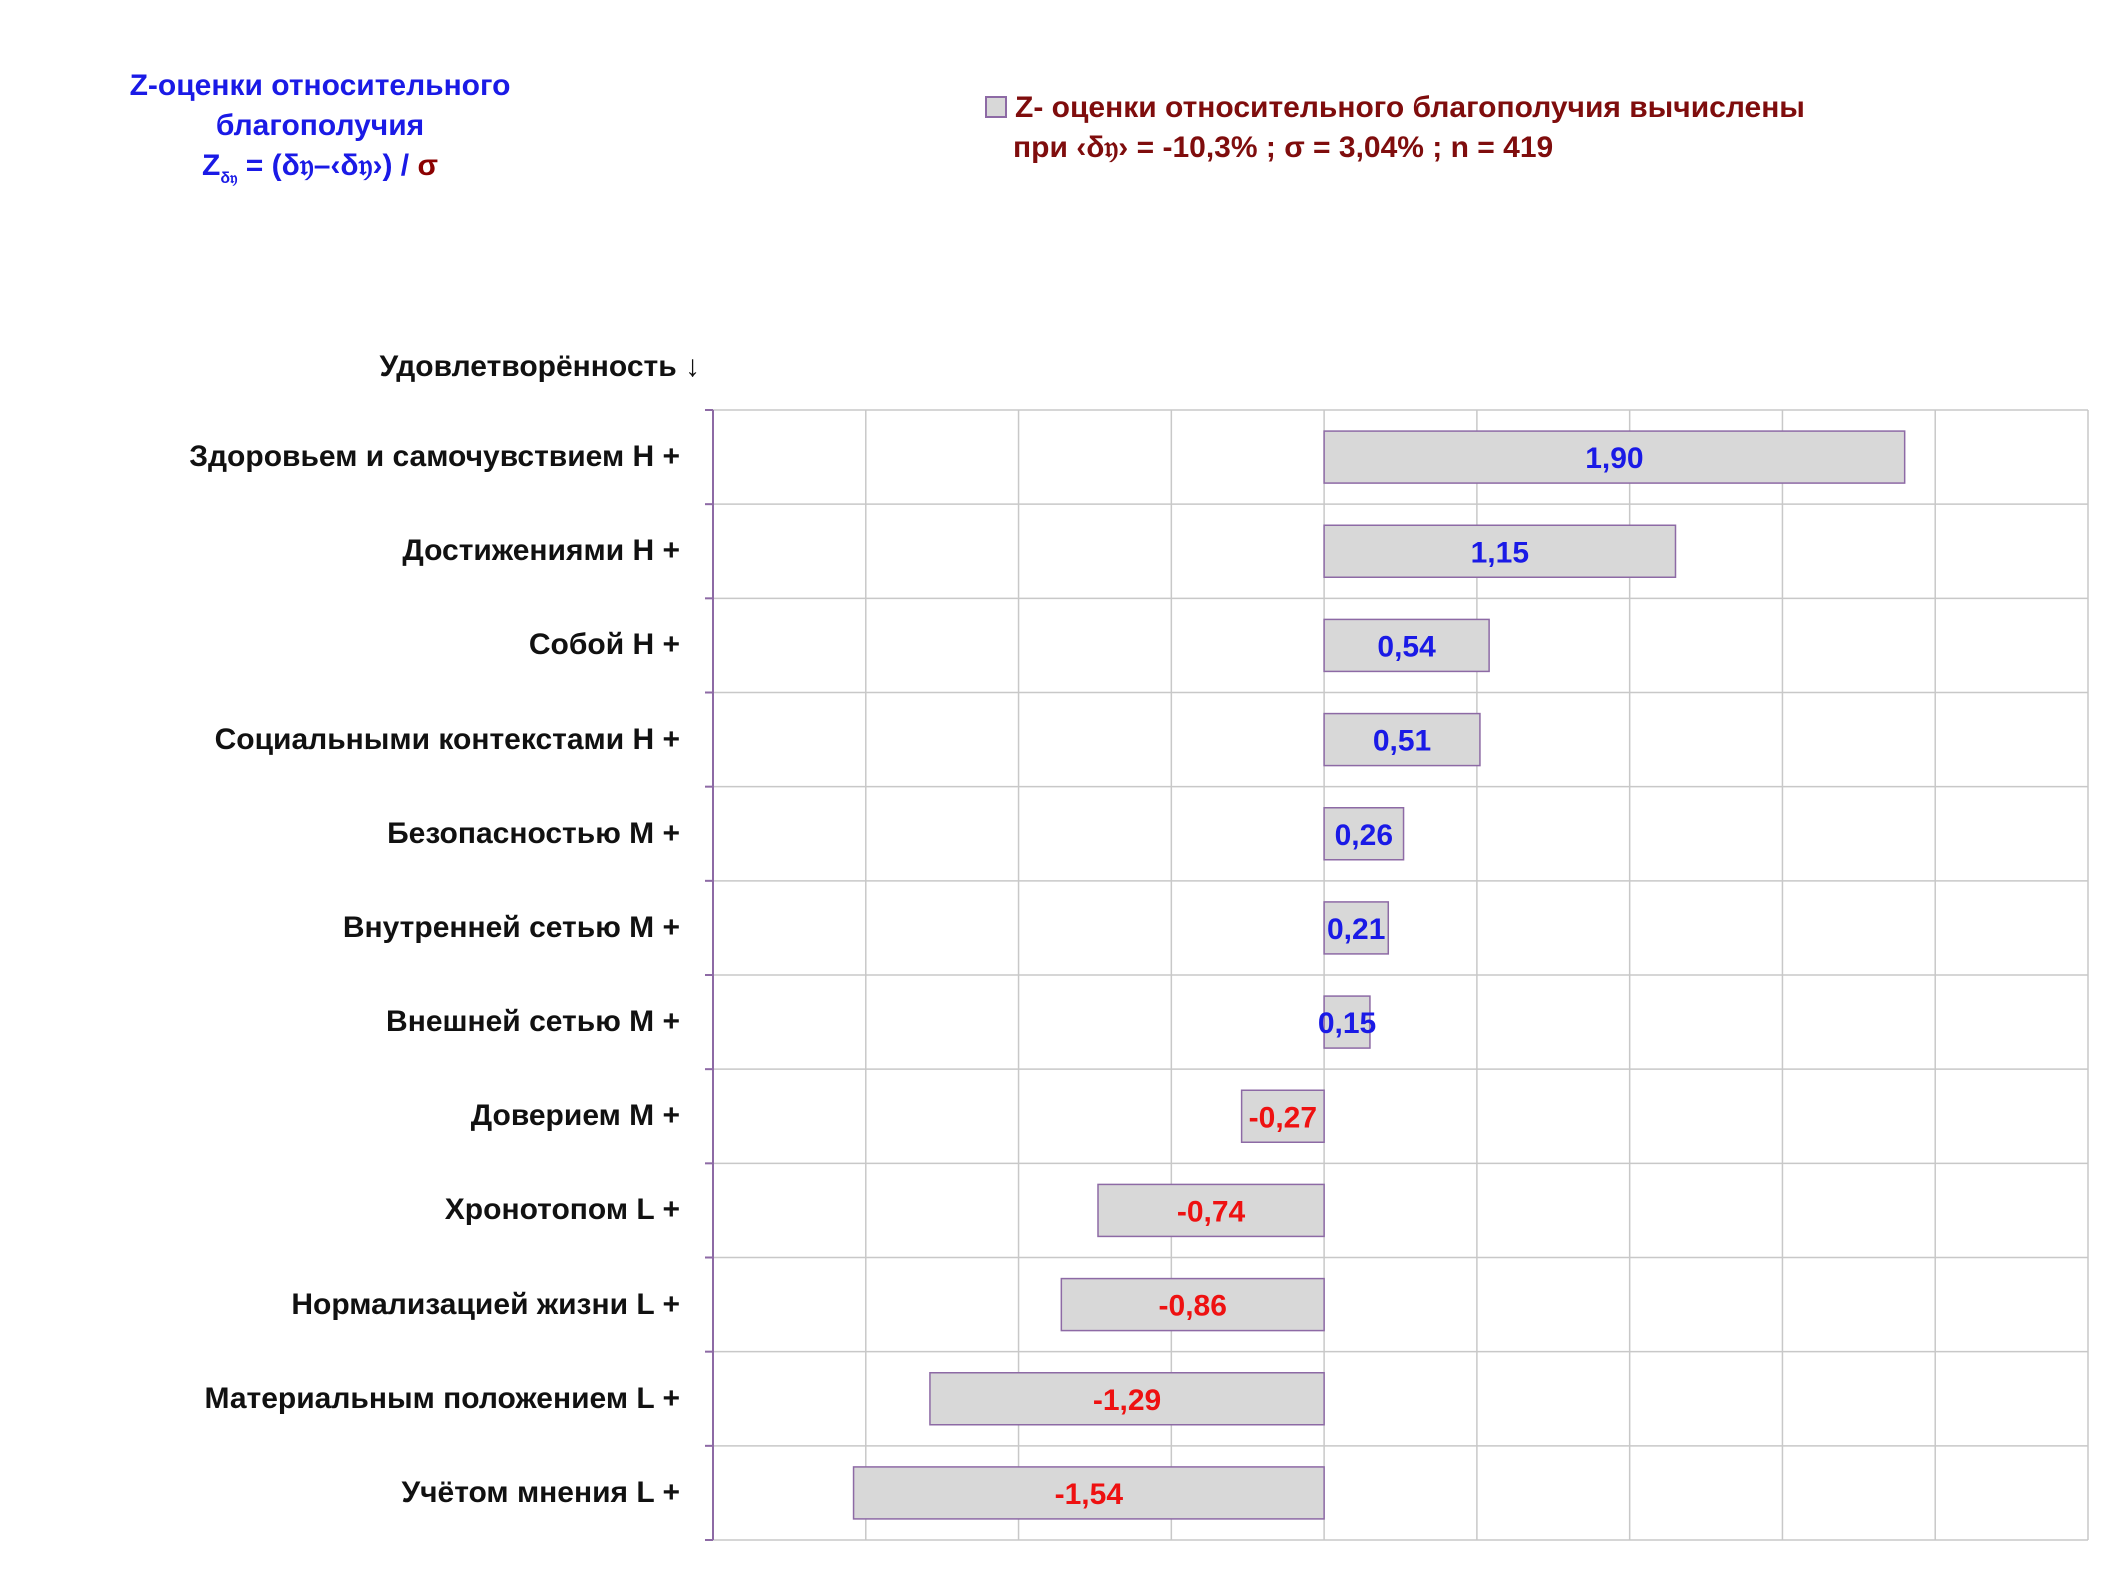 The height and width of the screenshot is (1595, 2126). I want to click on bar-value-label: -1,29, so click(1127, 1400).